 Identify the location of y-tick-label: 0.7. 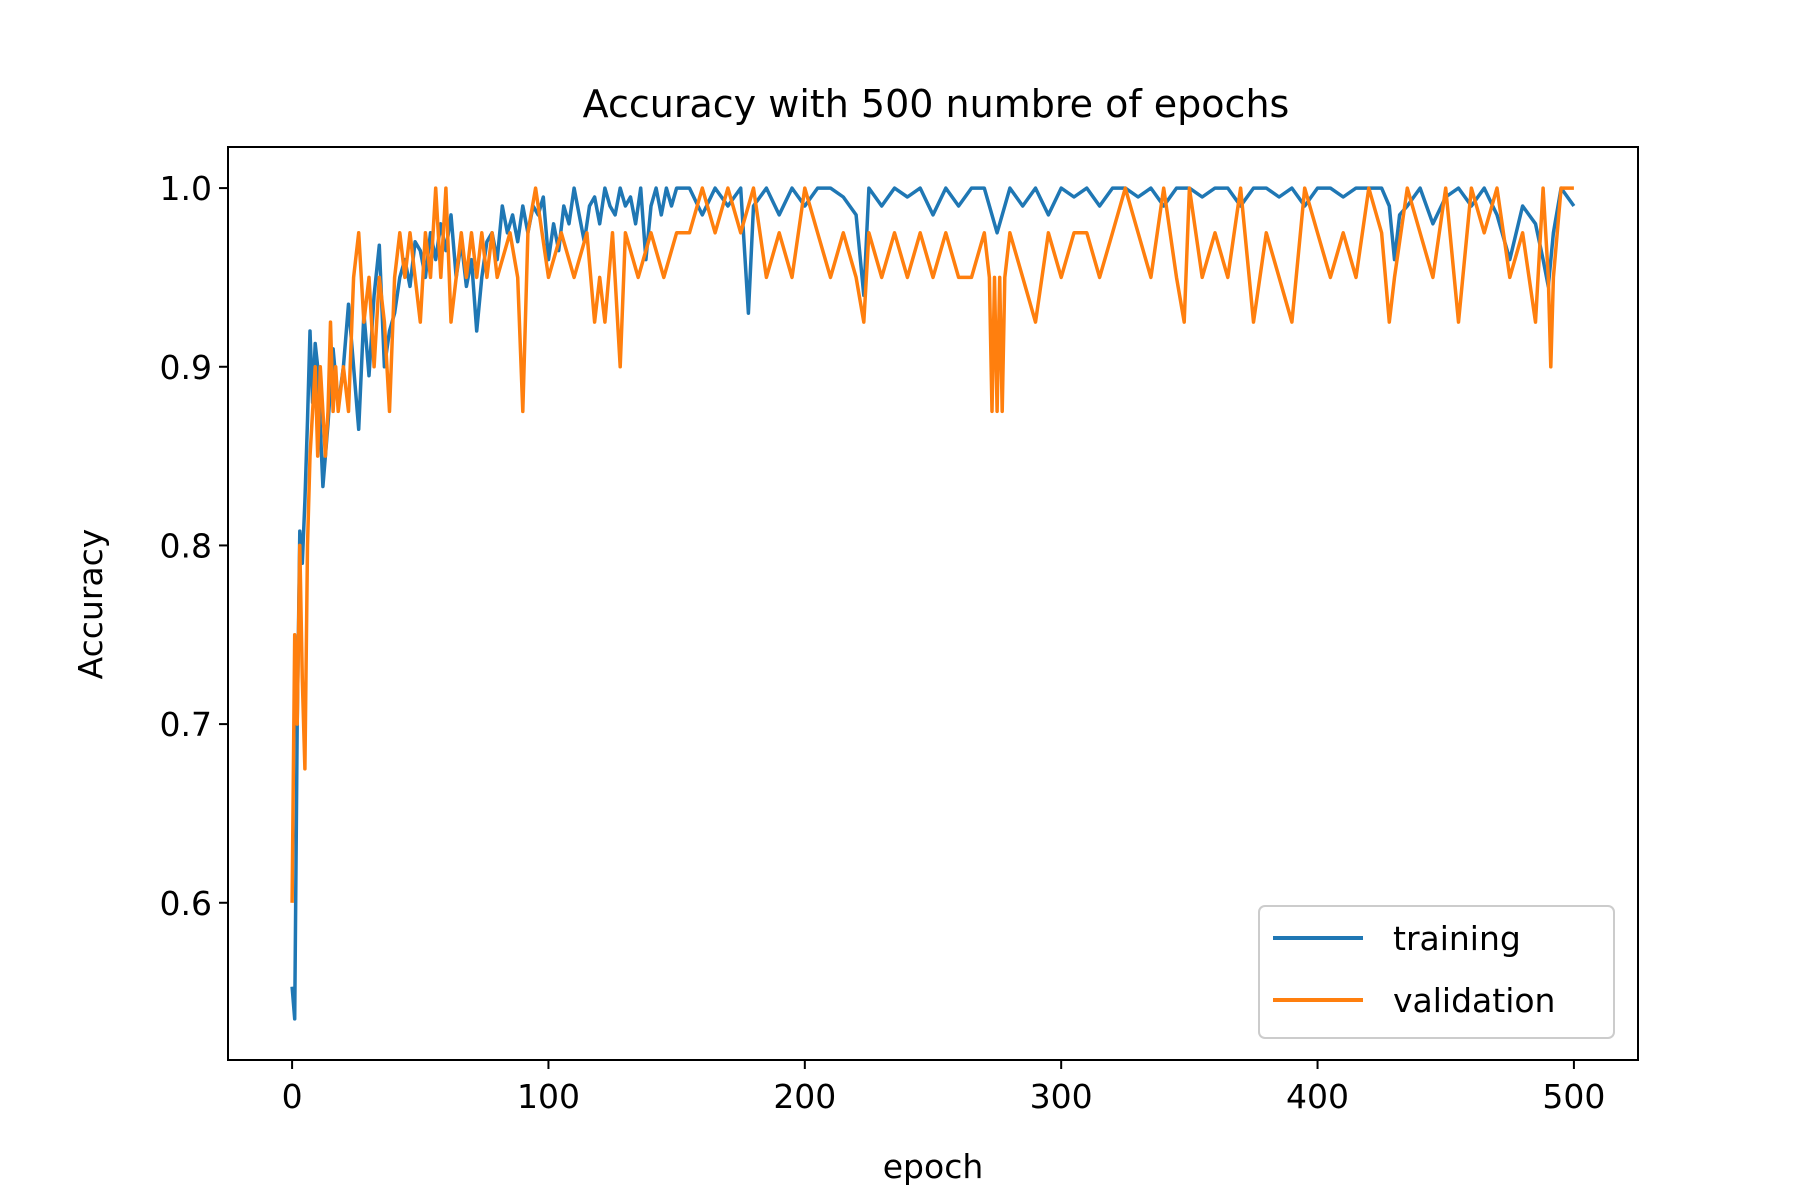
(186, 724).